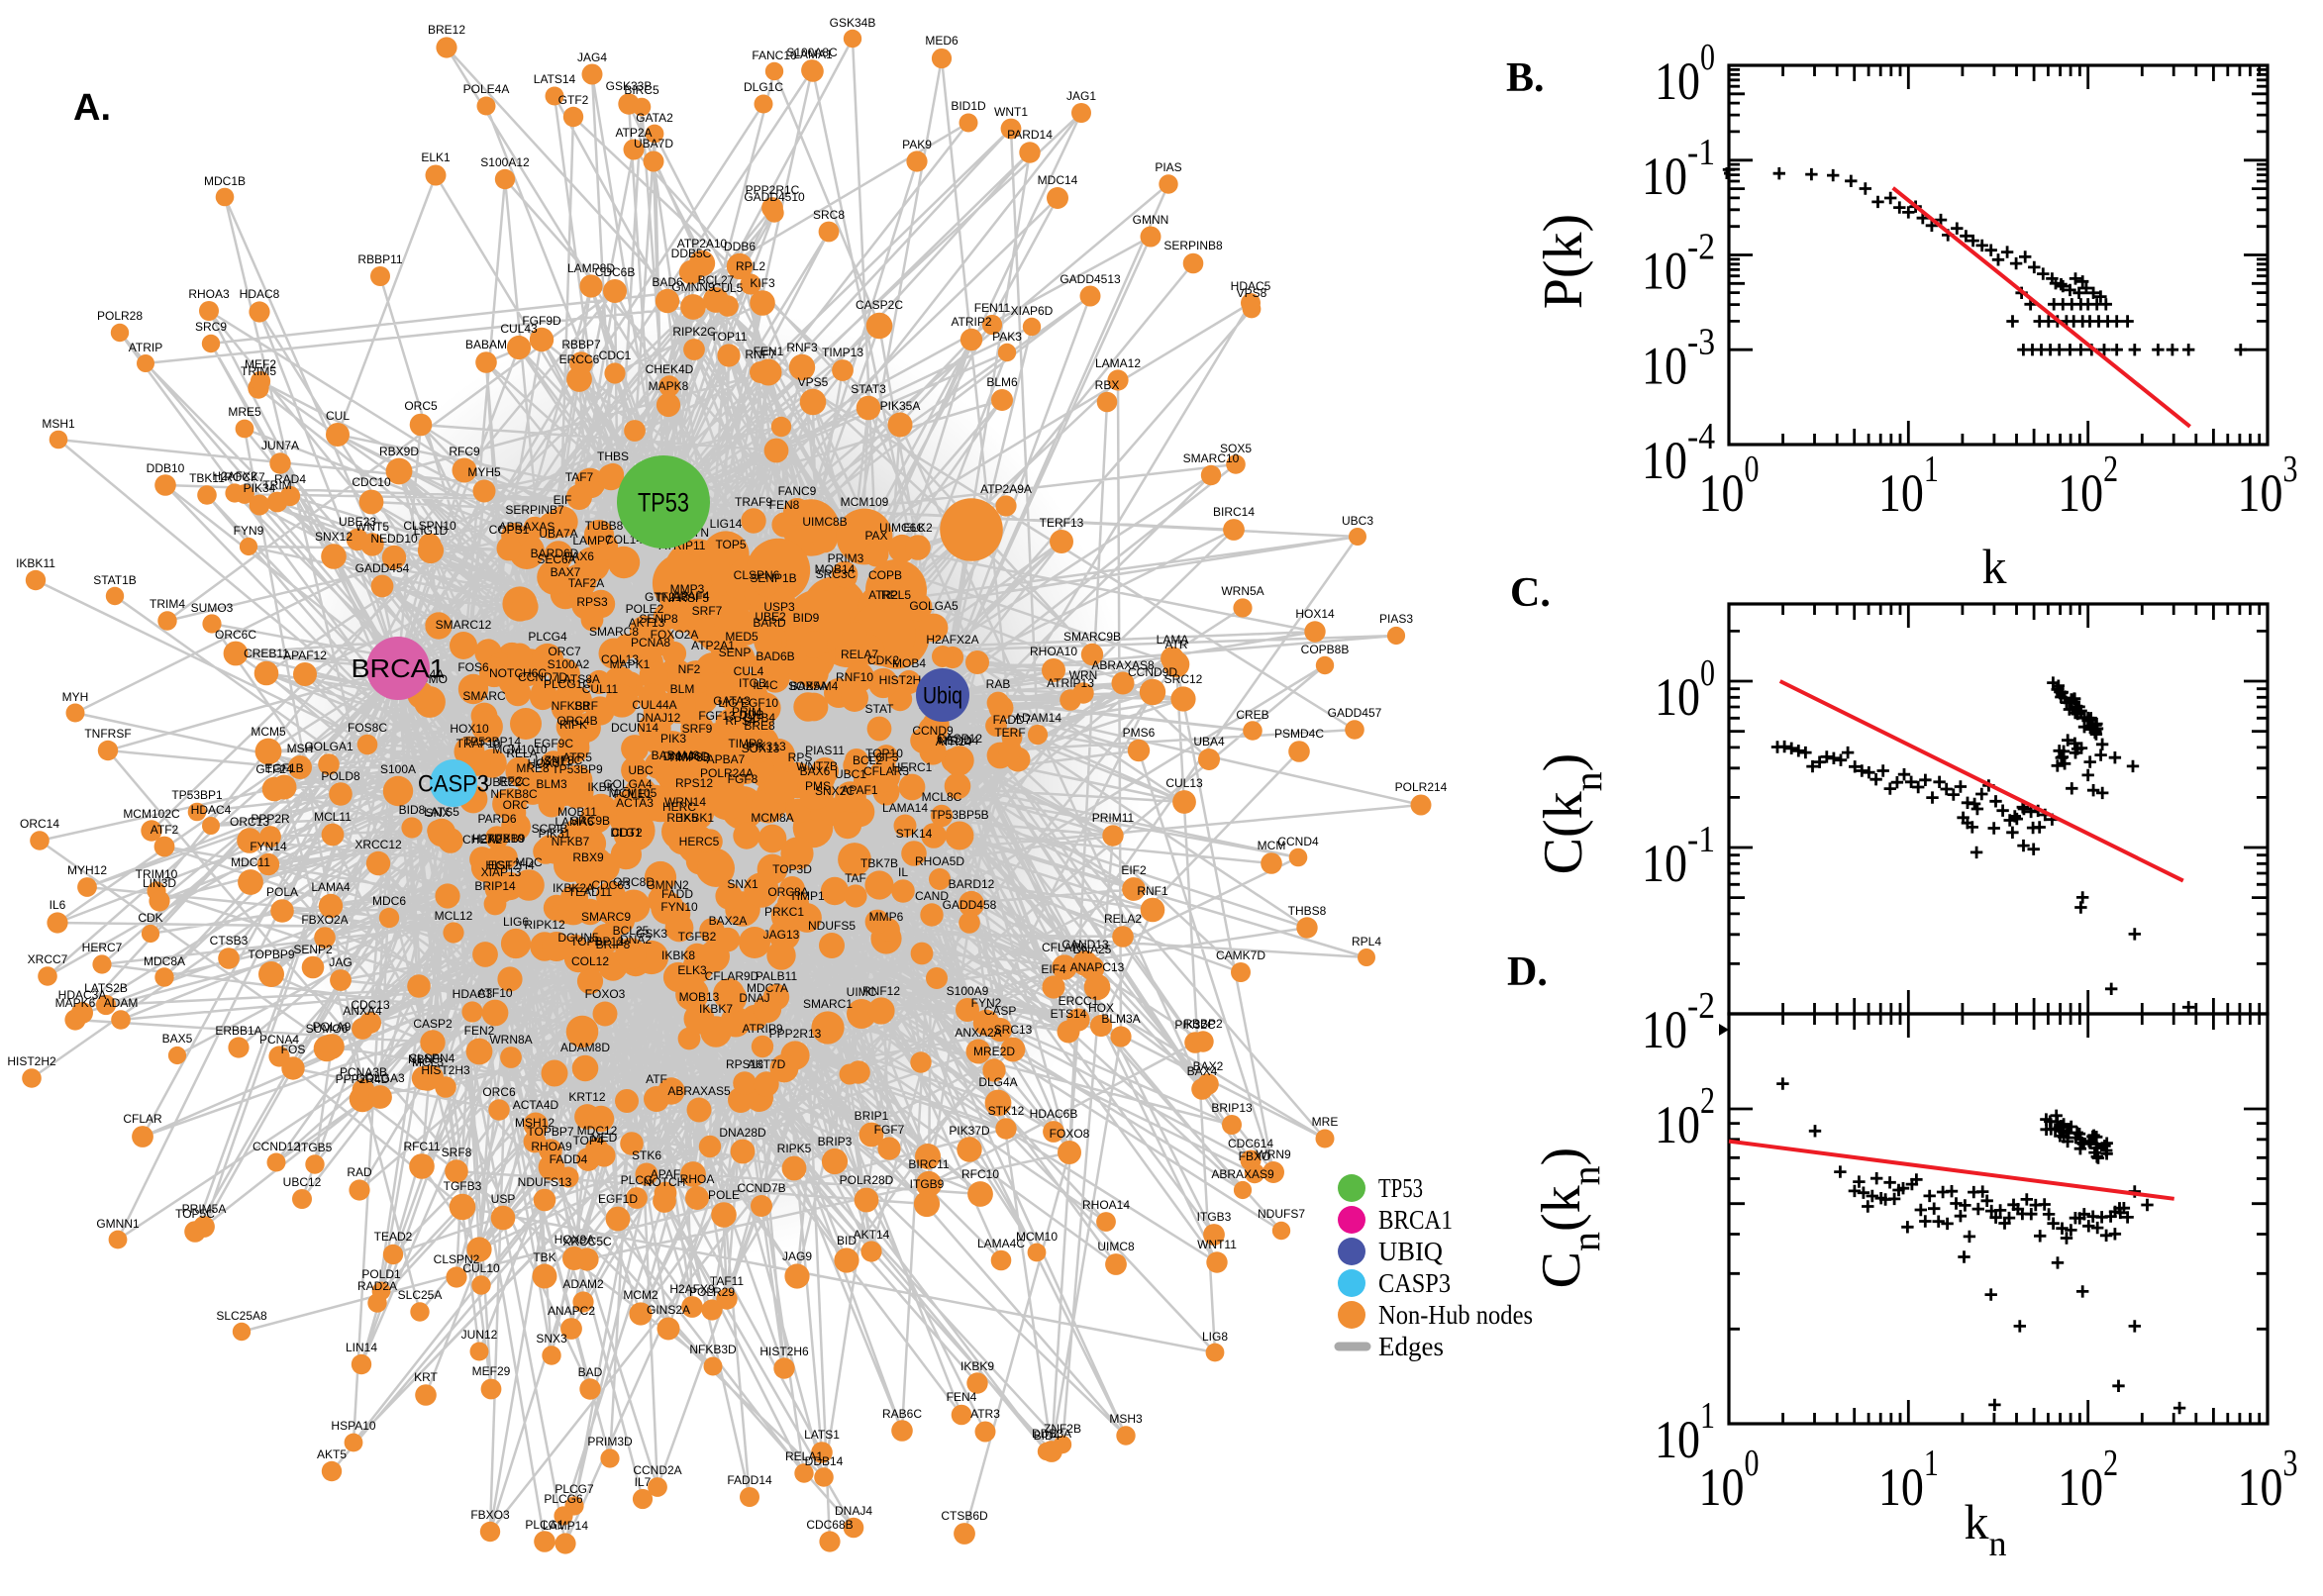  What do you see at coordinates (516, 922) in the screenshot?
I see `svg-text: LIG6` at bounding box center [516, 922].